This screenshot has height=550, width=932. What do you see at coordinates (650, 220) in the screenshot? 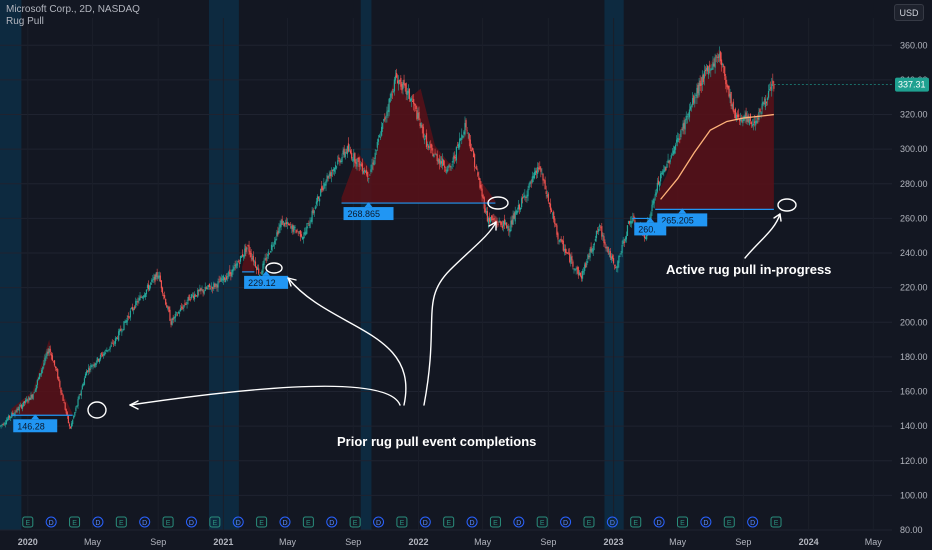
I see `level-label-pointer` at bounding box center [650, 220].